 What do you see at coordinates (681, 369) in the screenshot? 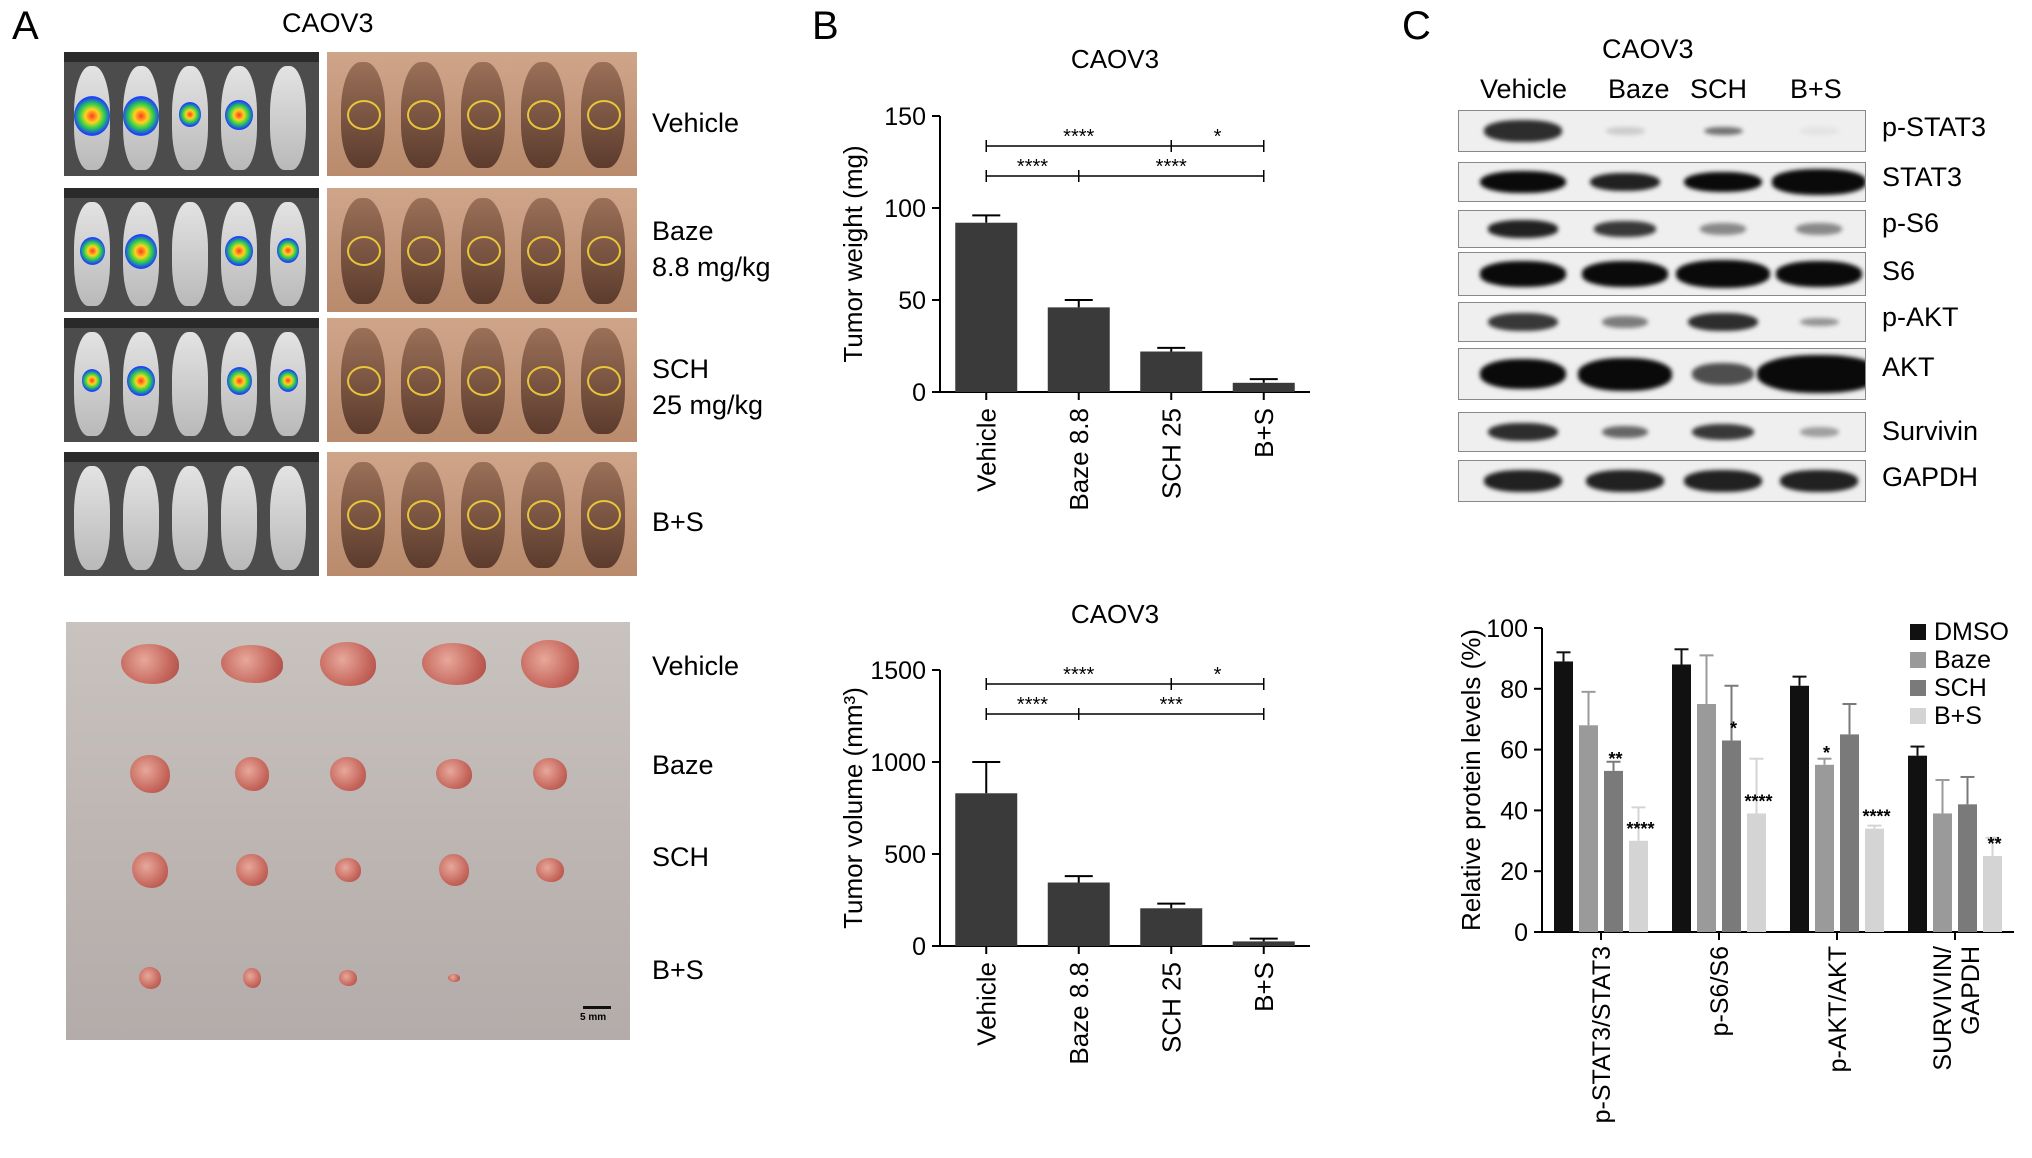
I see `group-label: SCH` at bounding box center [681, 369].